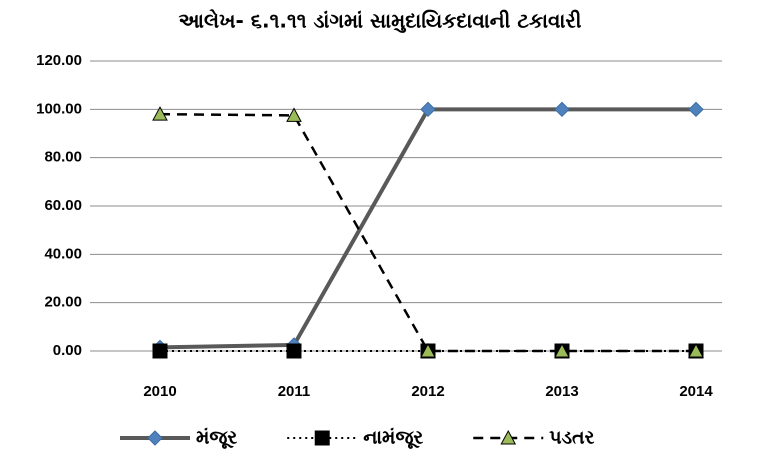  Describe the element at coordinates (63, 157) in the screenshot. I see `y-tick-label: 80.00` at that location.